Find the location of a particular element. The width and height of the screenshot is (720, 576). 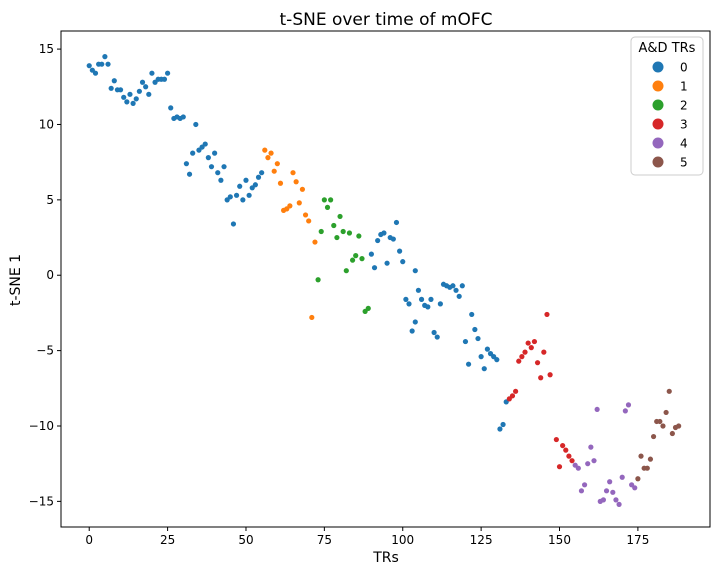

x-tick-label-175: 175 is located at coordinates (637, 540).